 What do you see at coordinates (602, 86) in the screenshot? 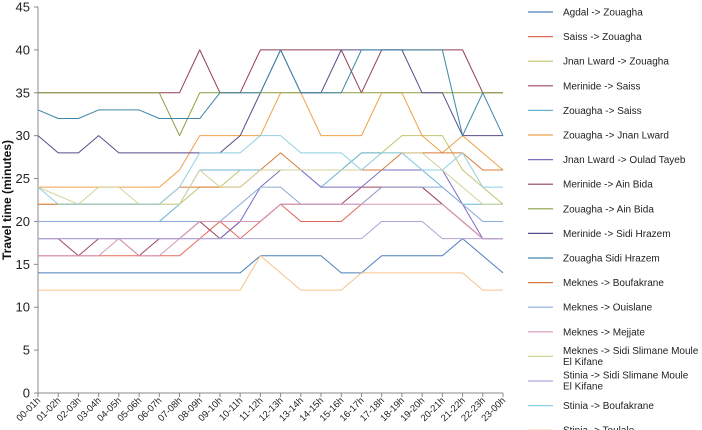
I see `legend-label: Merinide -> Saiss` at bounding box center [602, 86].